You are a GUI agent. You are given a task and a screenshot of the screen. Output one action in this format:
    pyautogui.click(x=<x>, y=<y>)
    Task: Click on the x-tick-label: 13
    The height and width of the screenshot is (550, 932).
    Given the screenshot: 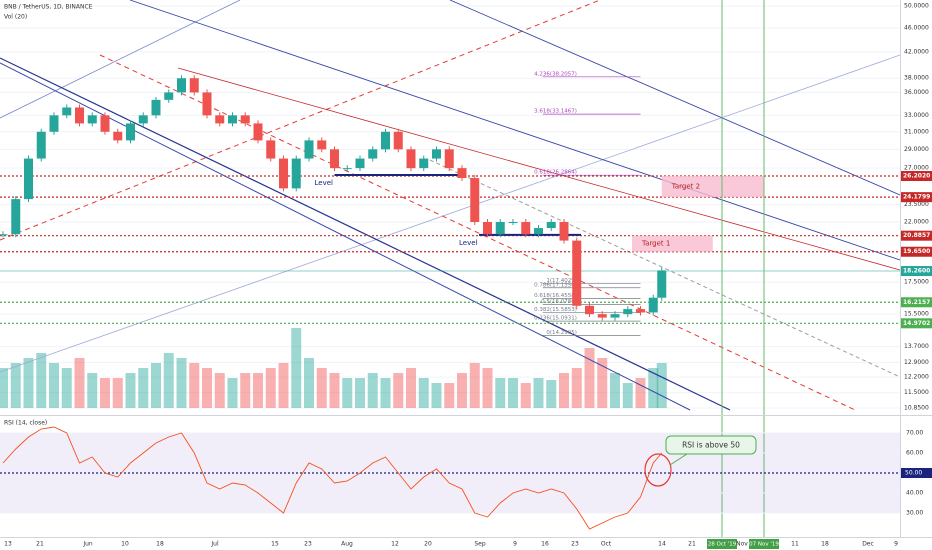 What is the action you would take?
    pyautogui.click(x=8, y=544)
    